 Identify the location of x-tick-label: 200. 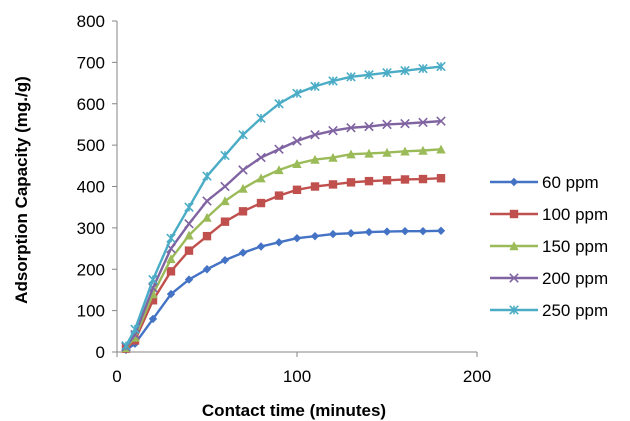
(477, 376).